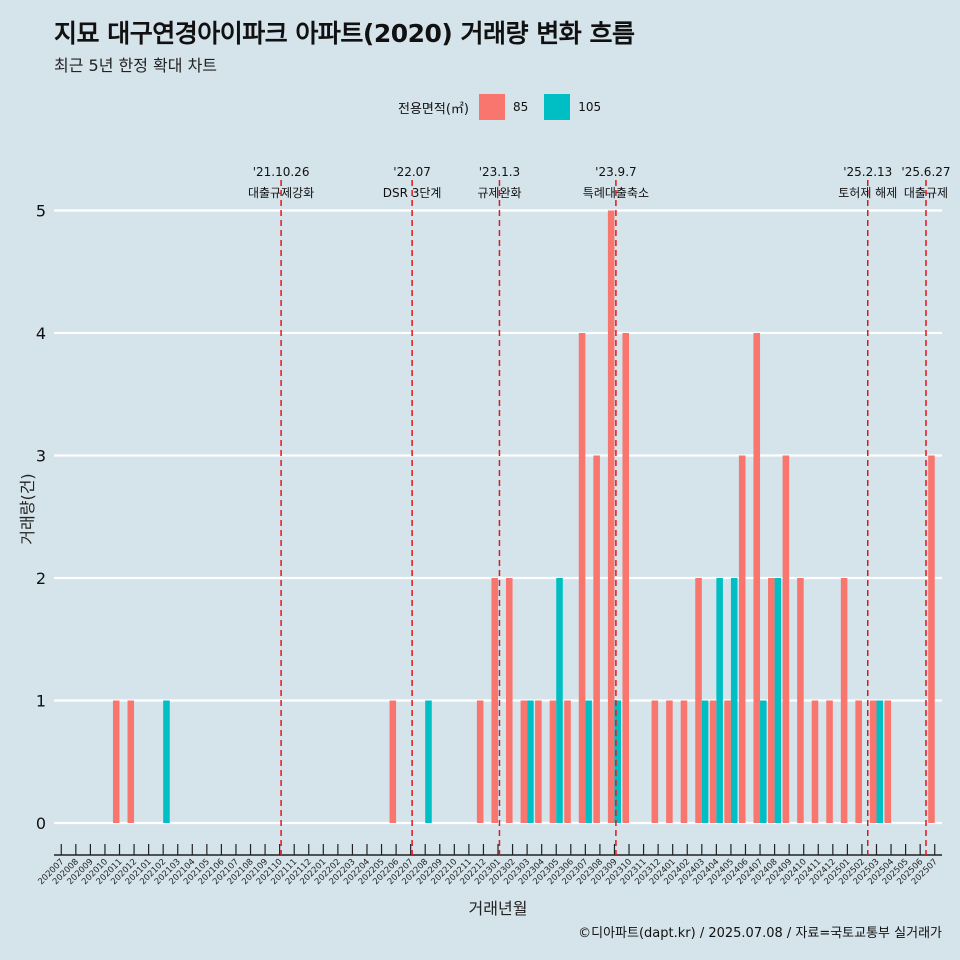 The width and height of the screenshot is (960, 960). What do you see at coordinates (498, 908) in the screenshot?
I see `x-axis-title: 거래년월` at bounding box center [498, 908].